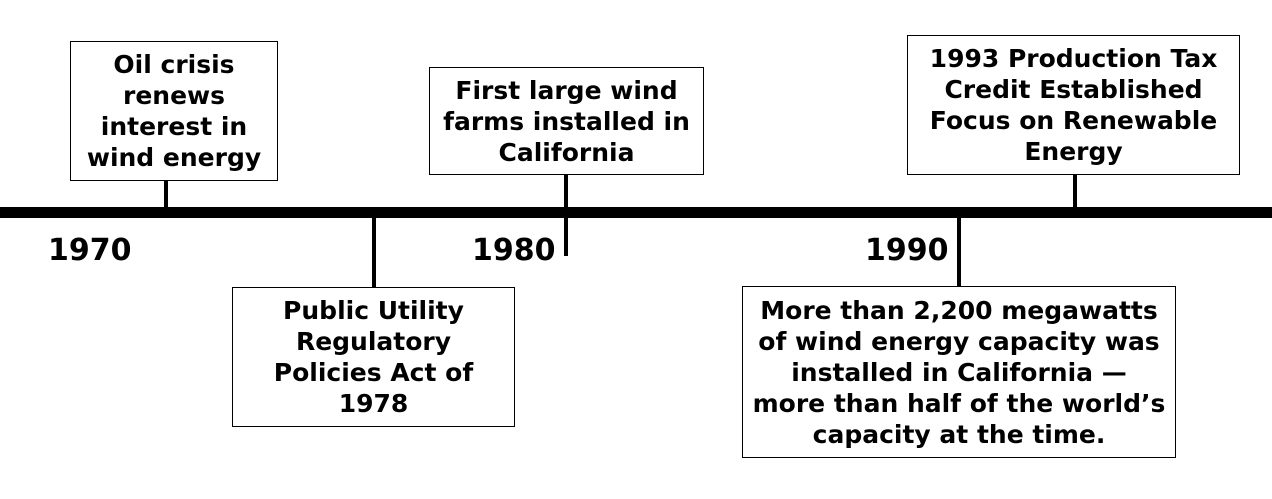 The height and width of the screenshot is (499, 1272). What do you see at coordinates (636, 212) in the screenshot?
I see `timeline-axis` at bounding box center [636, 212].